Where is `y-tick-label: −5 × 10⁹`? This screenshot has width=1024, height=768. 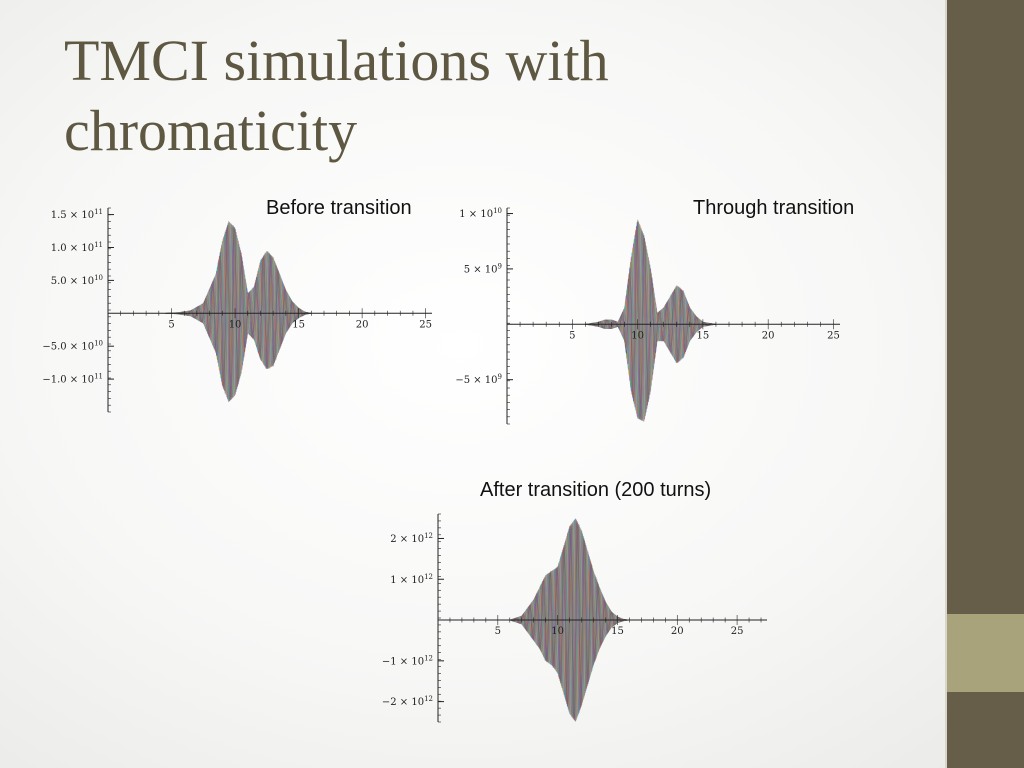 y-tick-label: −5 × 10⁹ is located at coordinates (478, 379).